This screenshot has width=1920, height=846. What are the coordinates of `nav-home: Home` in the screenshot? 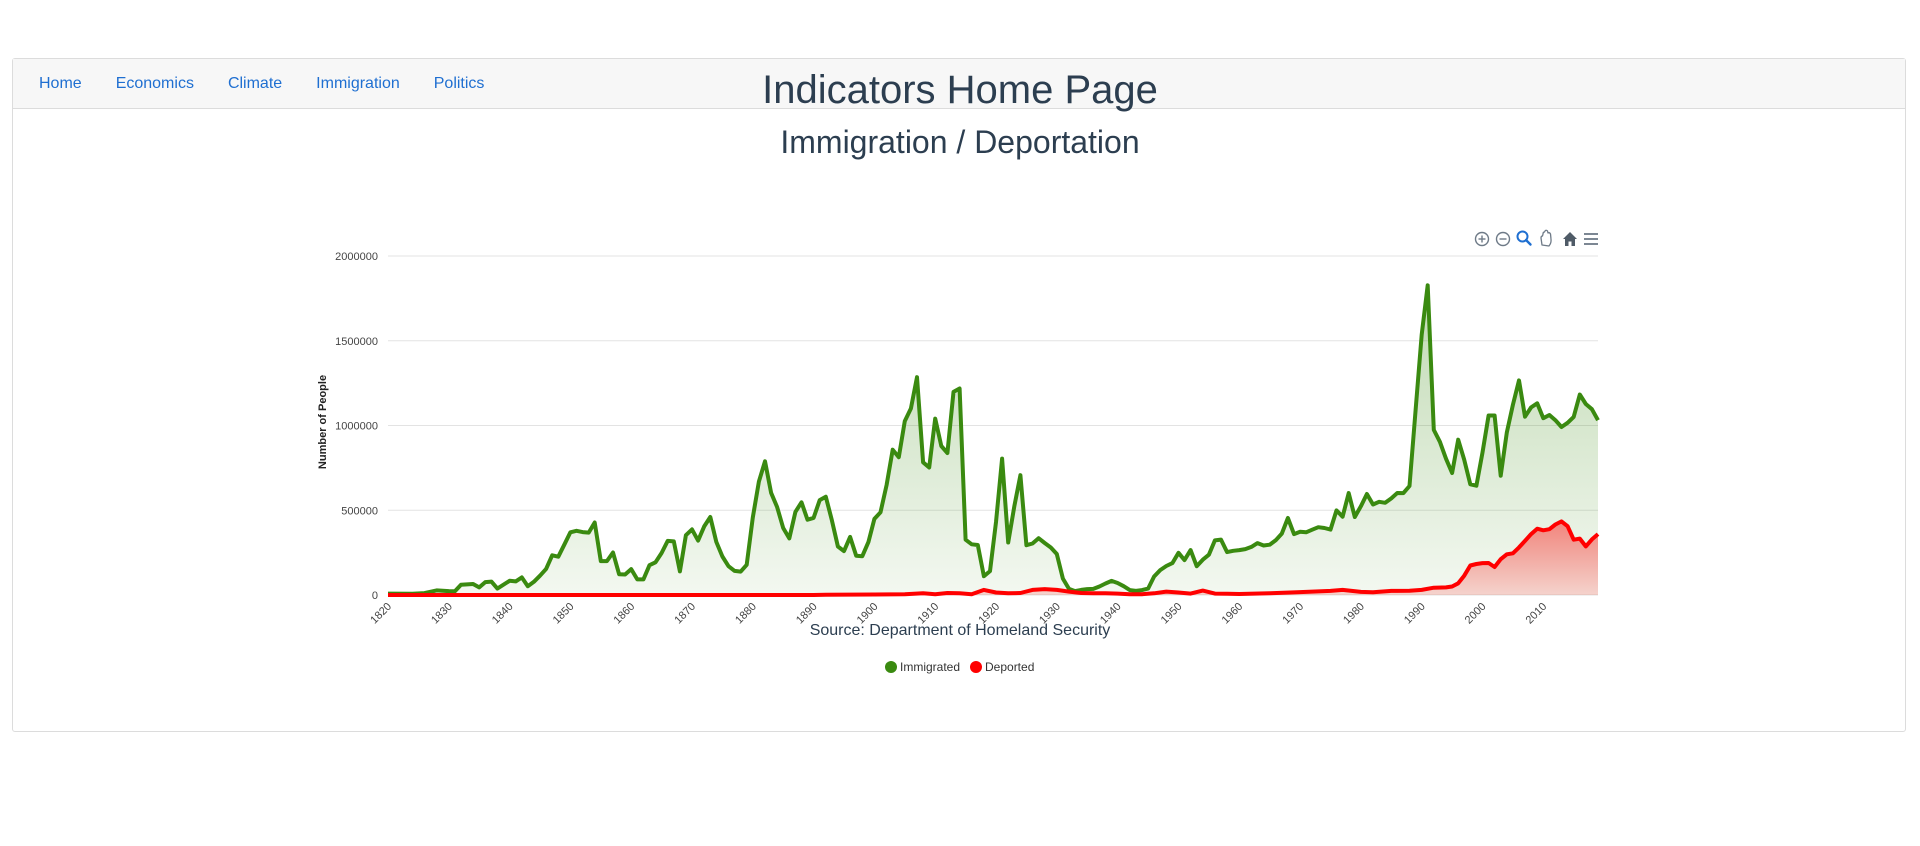 It's located at (60, 83).